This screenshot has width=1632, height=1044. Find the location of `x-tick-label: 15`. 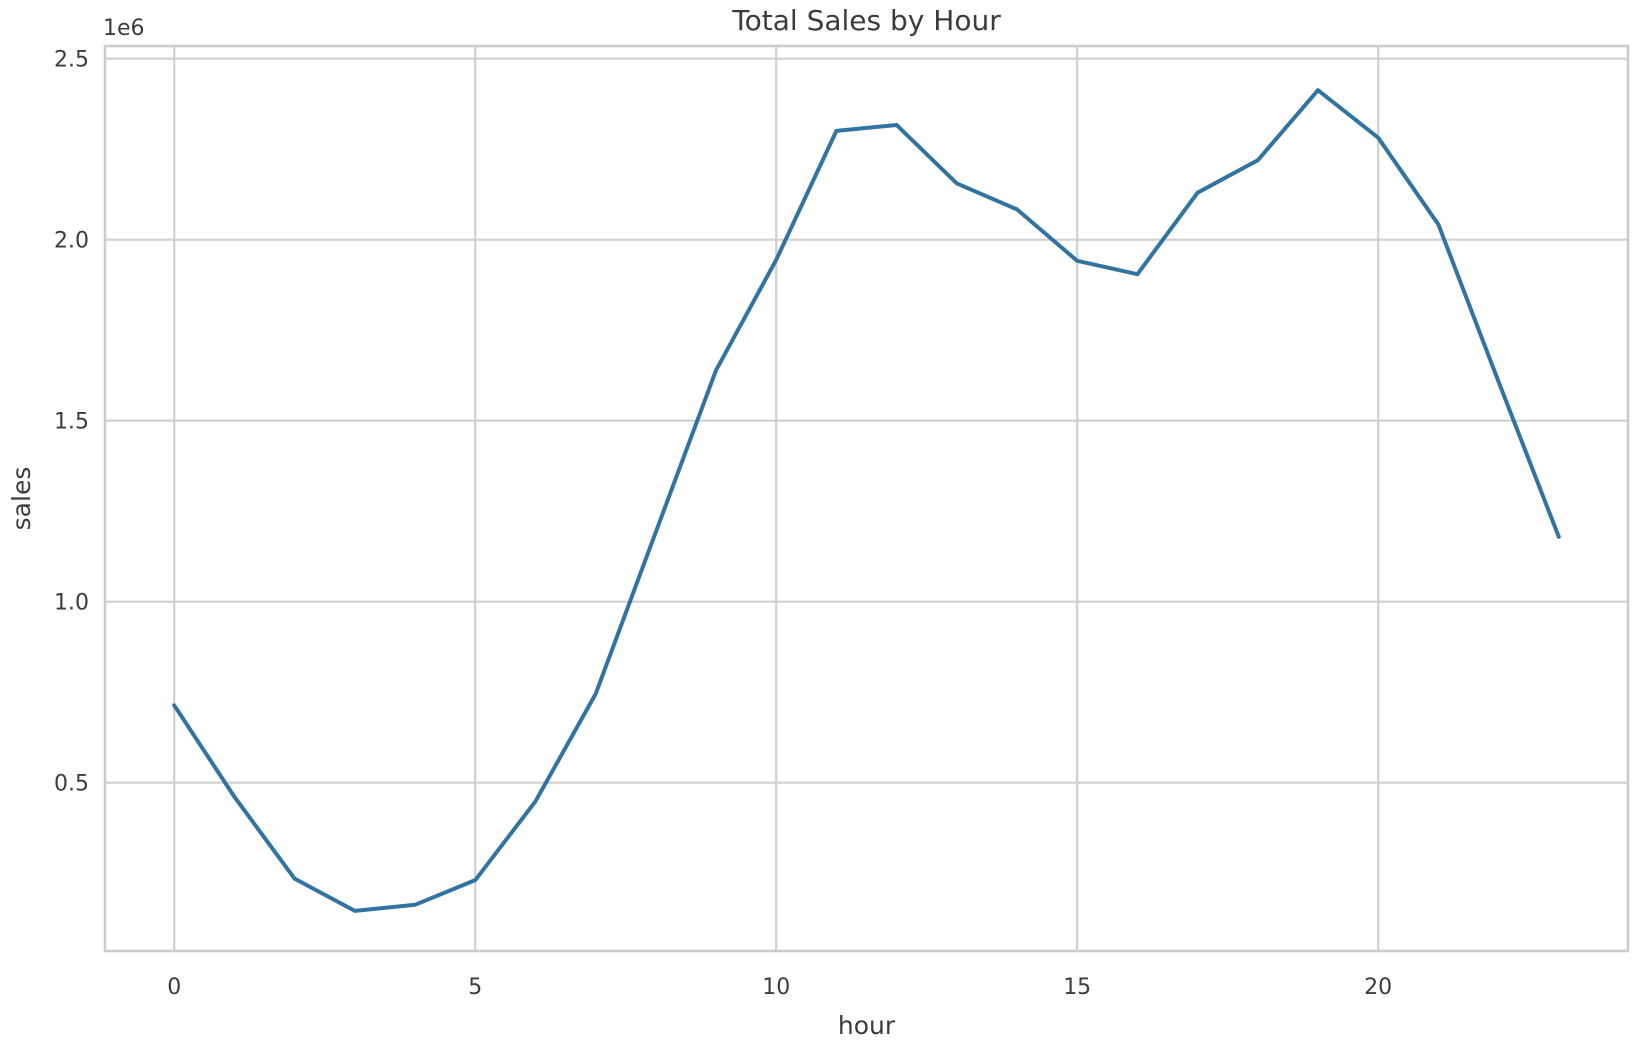

x-tick-label: 15 is located at coordinates (1077, 987).